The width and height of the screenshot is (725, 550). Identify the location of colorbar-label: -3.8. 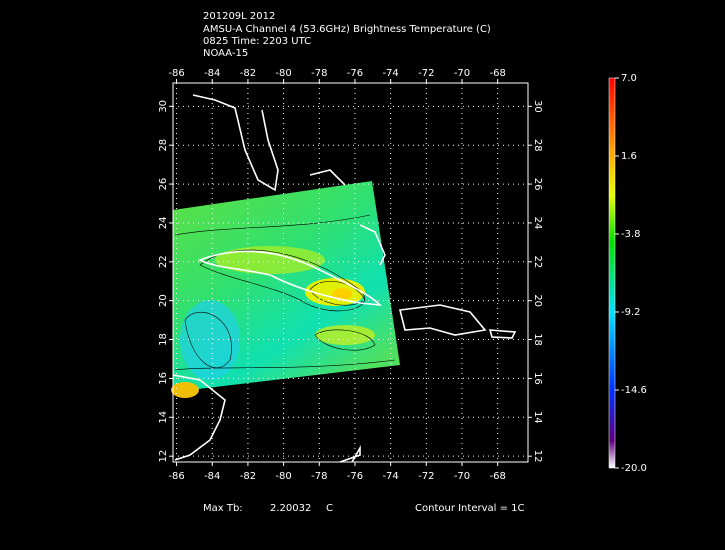
(631, 234).